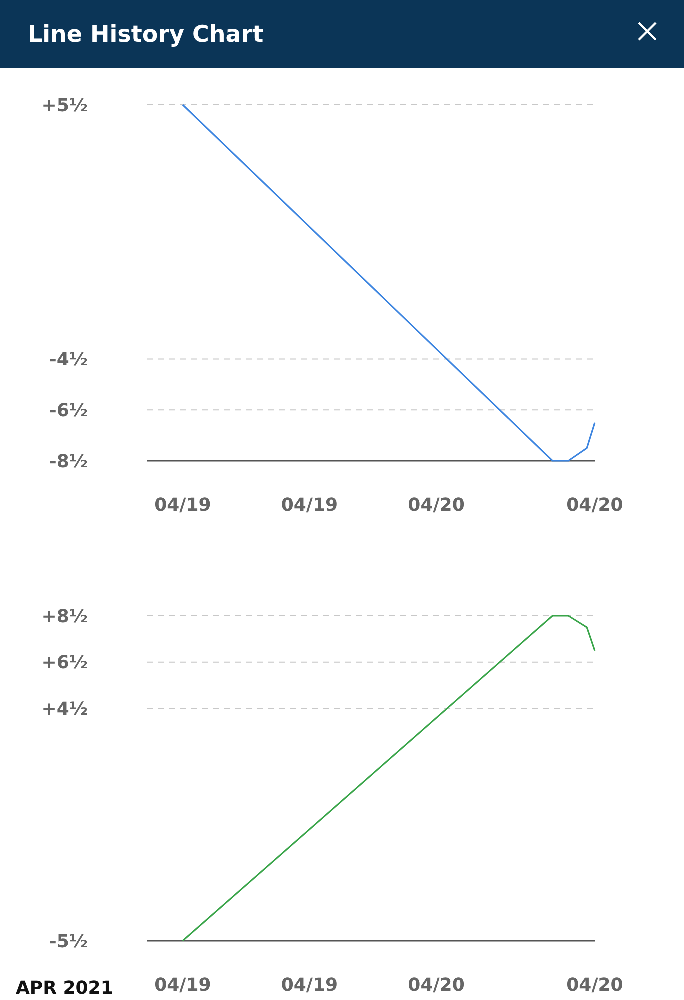  I want to click on chart-title: Line History Chart, so click(146, 35).